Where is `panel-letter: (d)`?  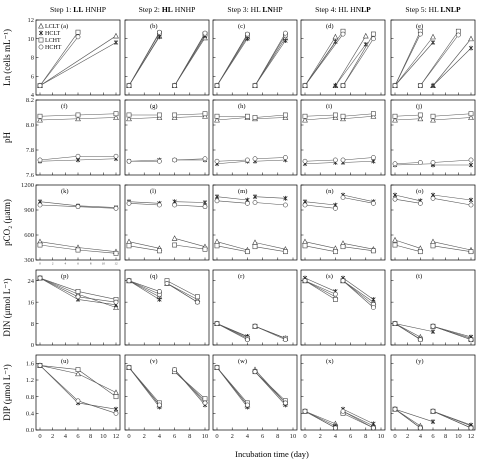
panel-letter: (d) is located at coordinates (330, 26).